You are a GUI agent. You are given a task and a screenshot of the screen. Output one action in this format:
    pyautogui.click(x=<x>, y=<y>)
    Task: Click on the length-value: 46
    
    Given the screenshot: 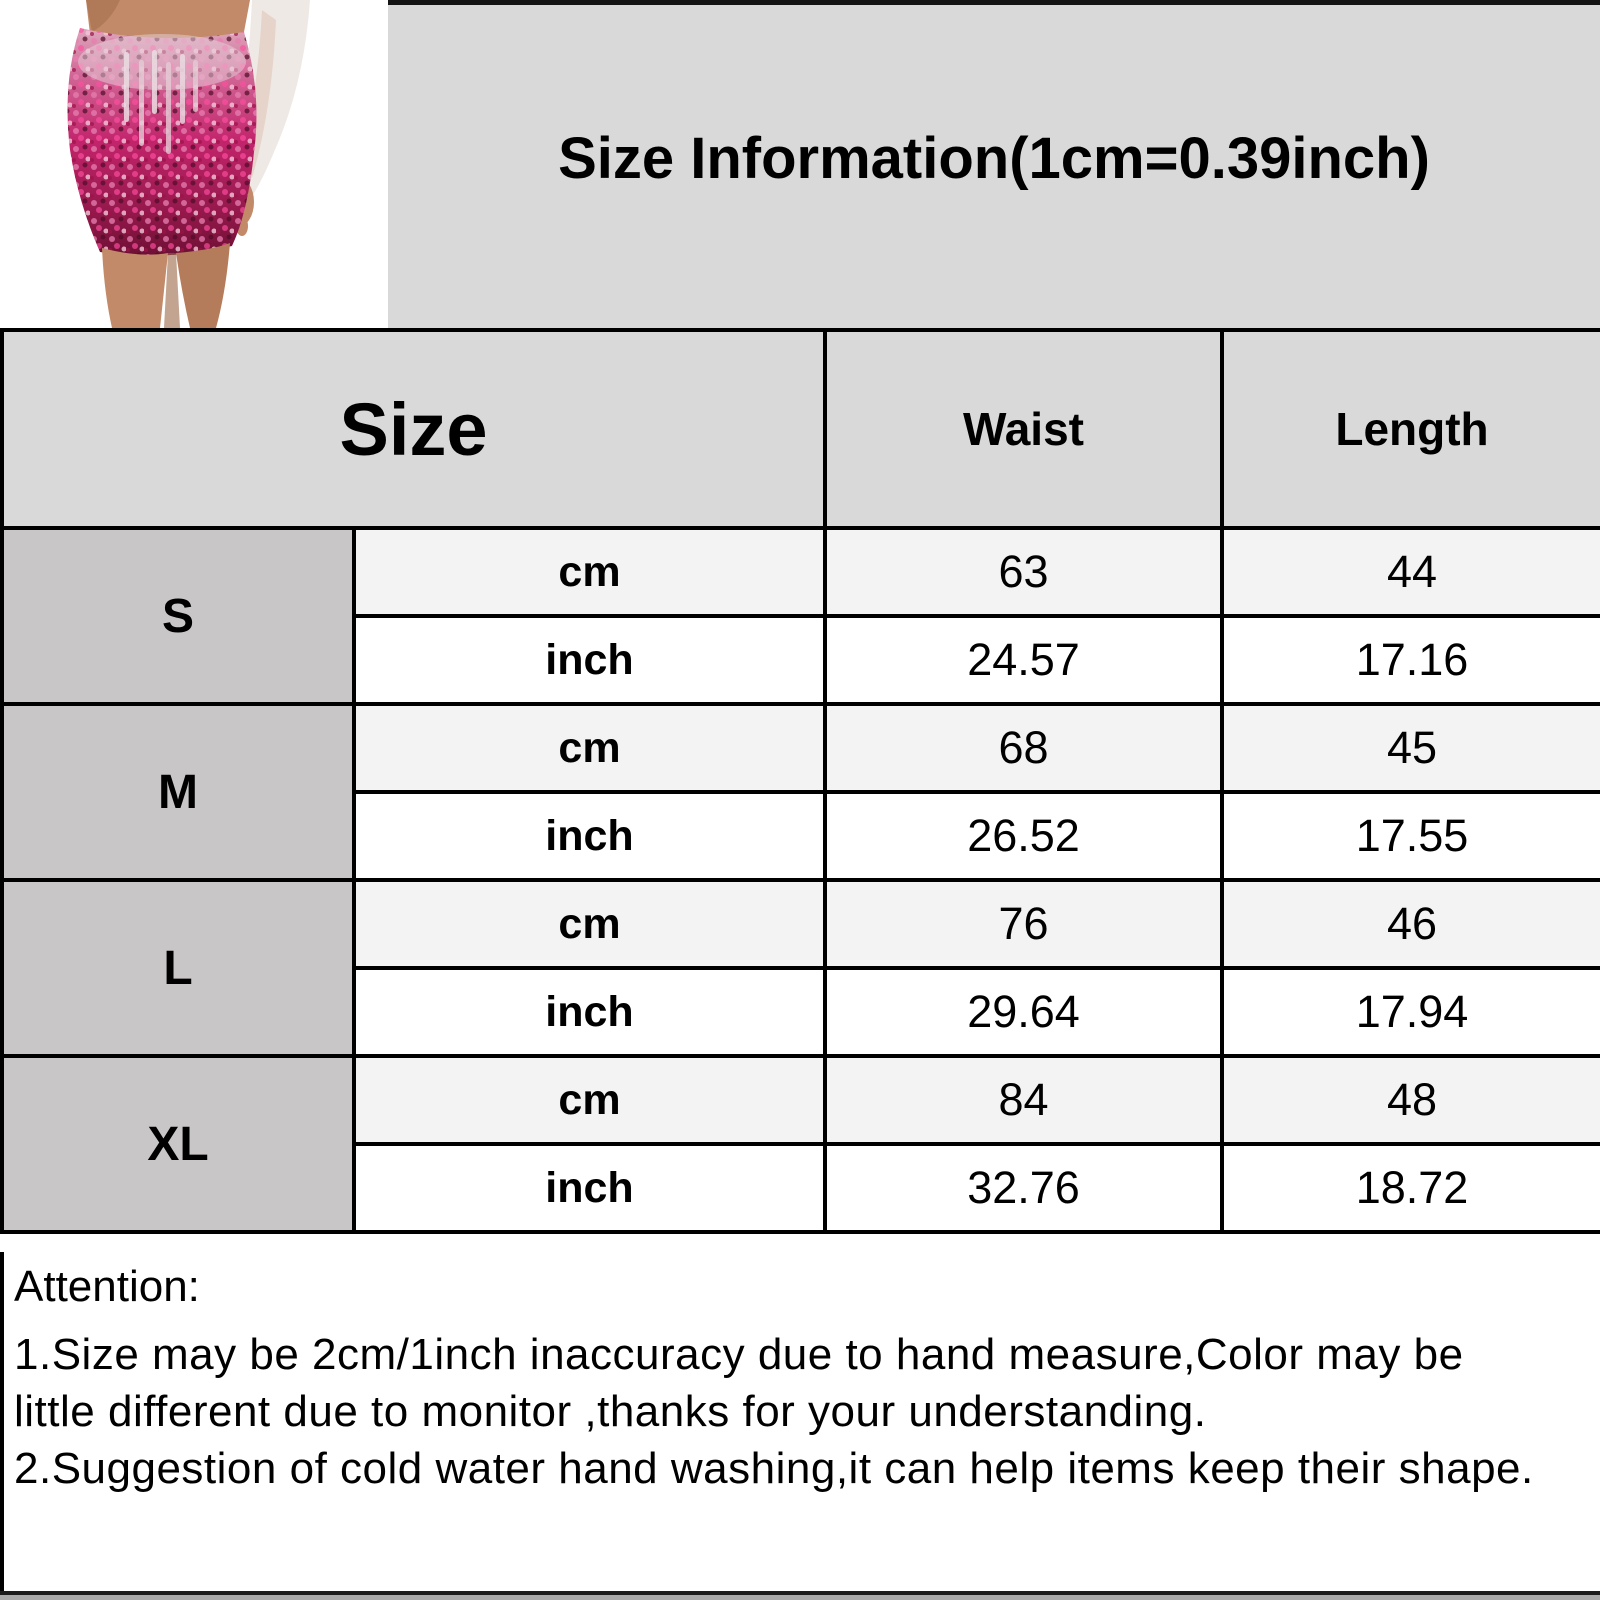 What is the action you would take?
    pyautogui.click(x=1410, y=924)
    